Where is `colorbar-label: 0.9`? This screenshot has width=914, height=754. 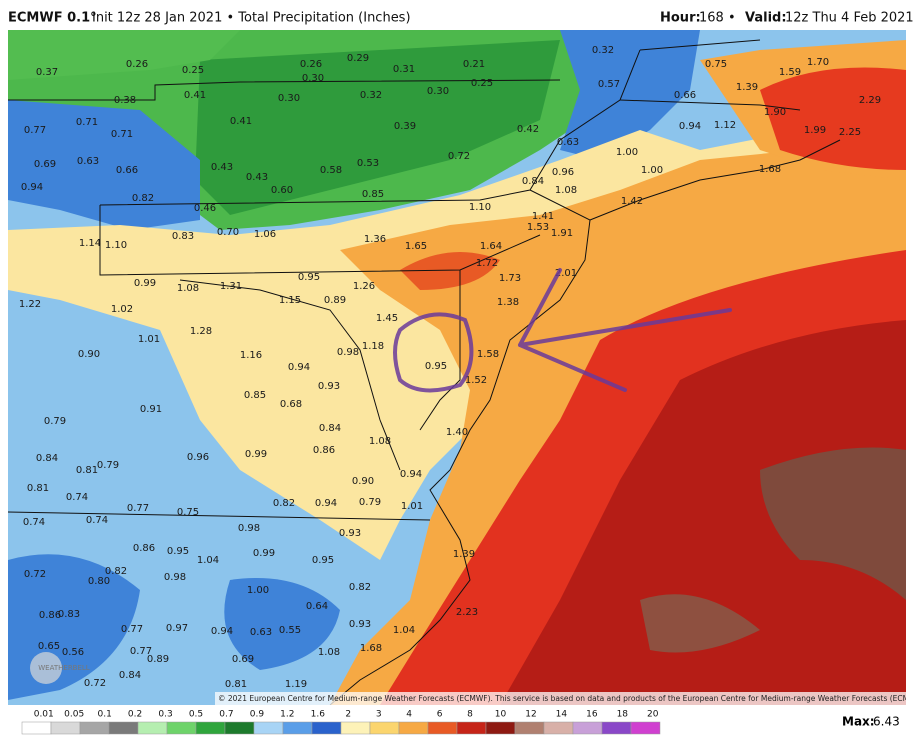
colorbar-label: 0.9 is located at coordinates (257, 715).